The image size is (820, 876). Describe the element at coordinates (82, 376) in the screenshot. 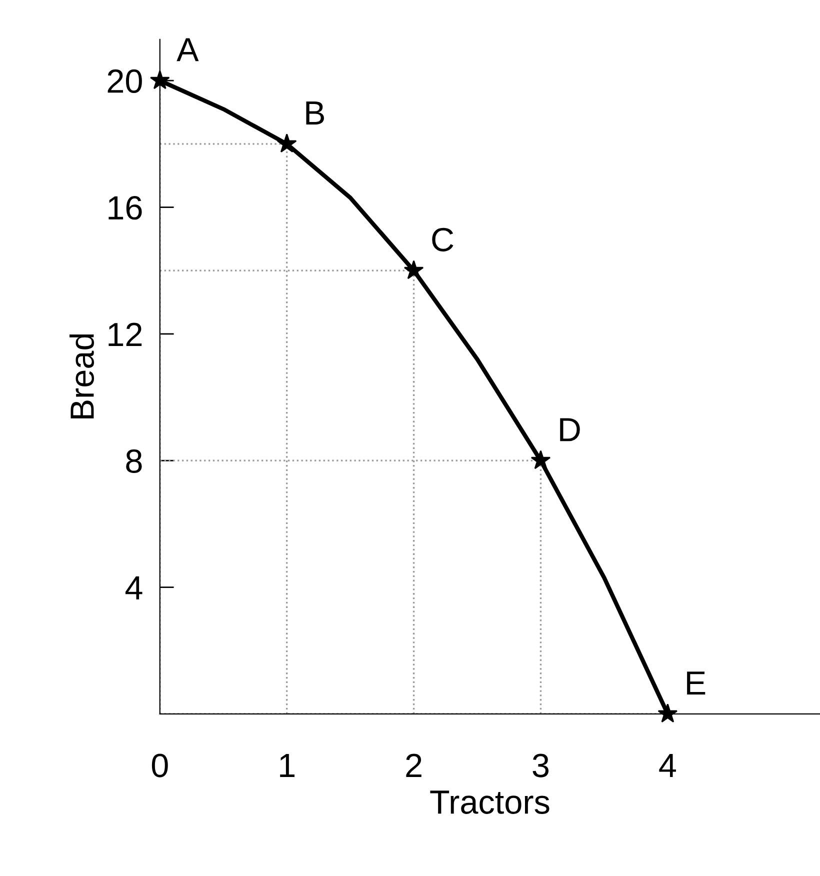

I see `y-axis-title: Bread` at that location.